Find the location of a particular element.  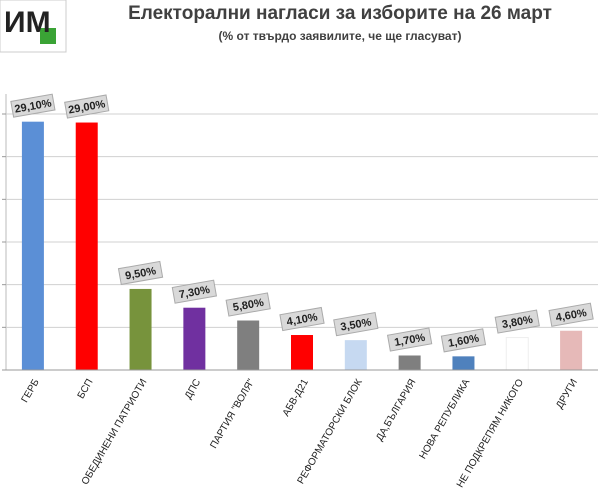

value-label-group: 9,50% is located at coordinates (140, 273).